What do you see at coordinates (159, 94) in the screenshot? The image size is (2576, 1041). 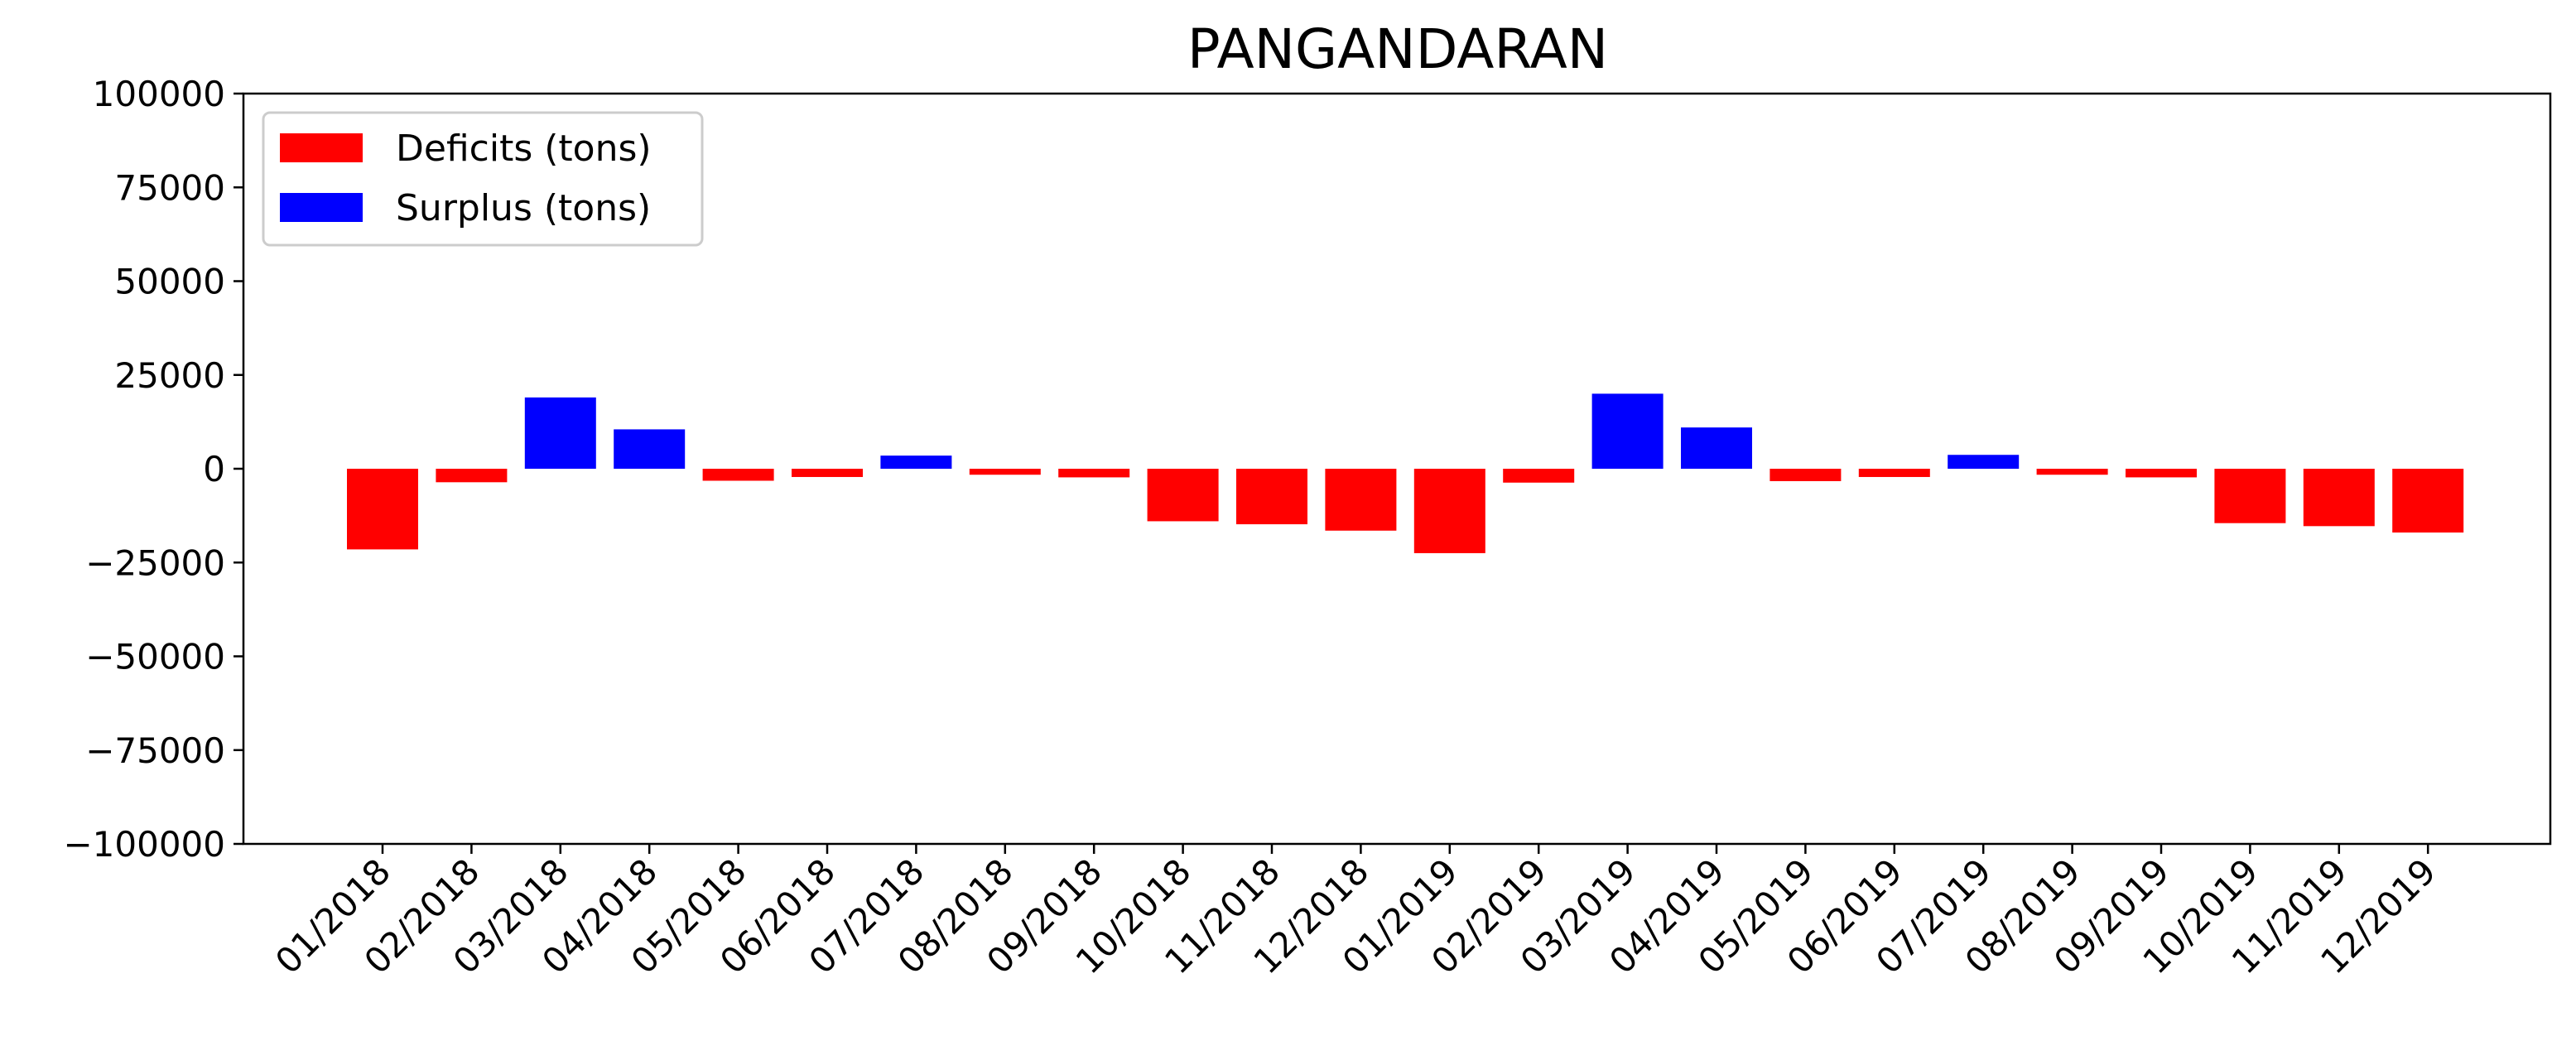 I see `y-tick-label: 100000` at bounding box center [159, 94].